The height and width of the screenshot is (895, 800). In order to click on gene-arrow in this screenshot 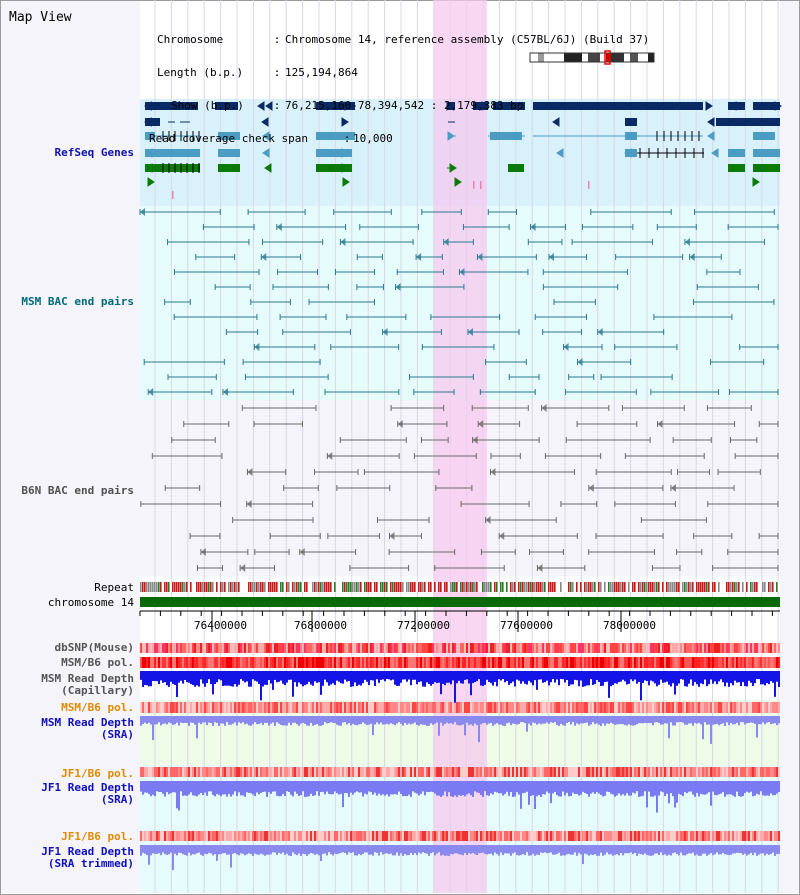, I will do `click(560, 153)`.